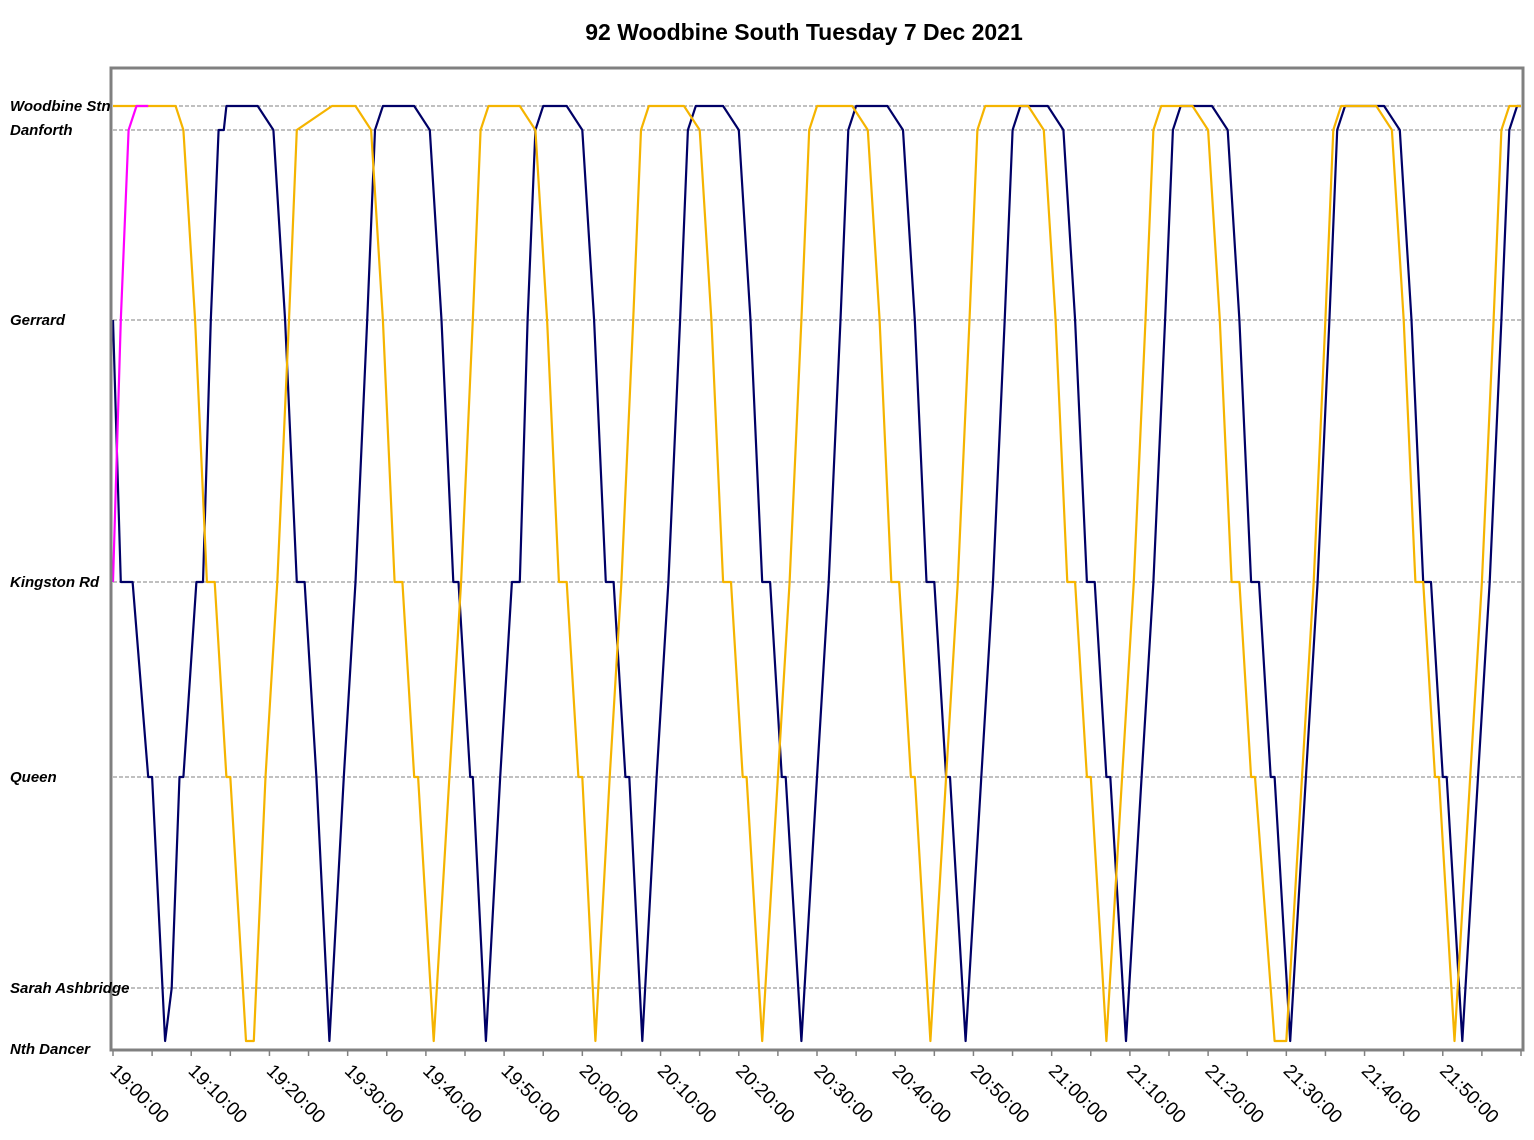  Describe the element at coordinates (69, 988) in the screenshot. I see `y-label-5: Sarah Ashbridge` at that location.